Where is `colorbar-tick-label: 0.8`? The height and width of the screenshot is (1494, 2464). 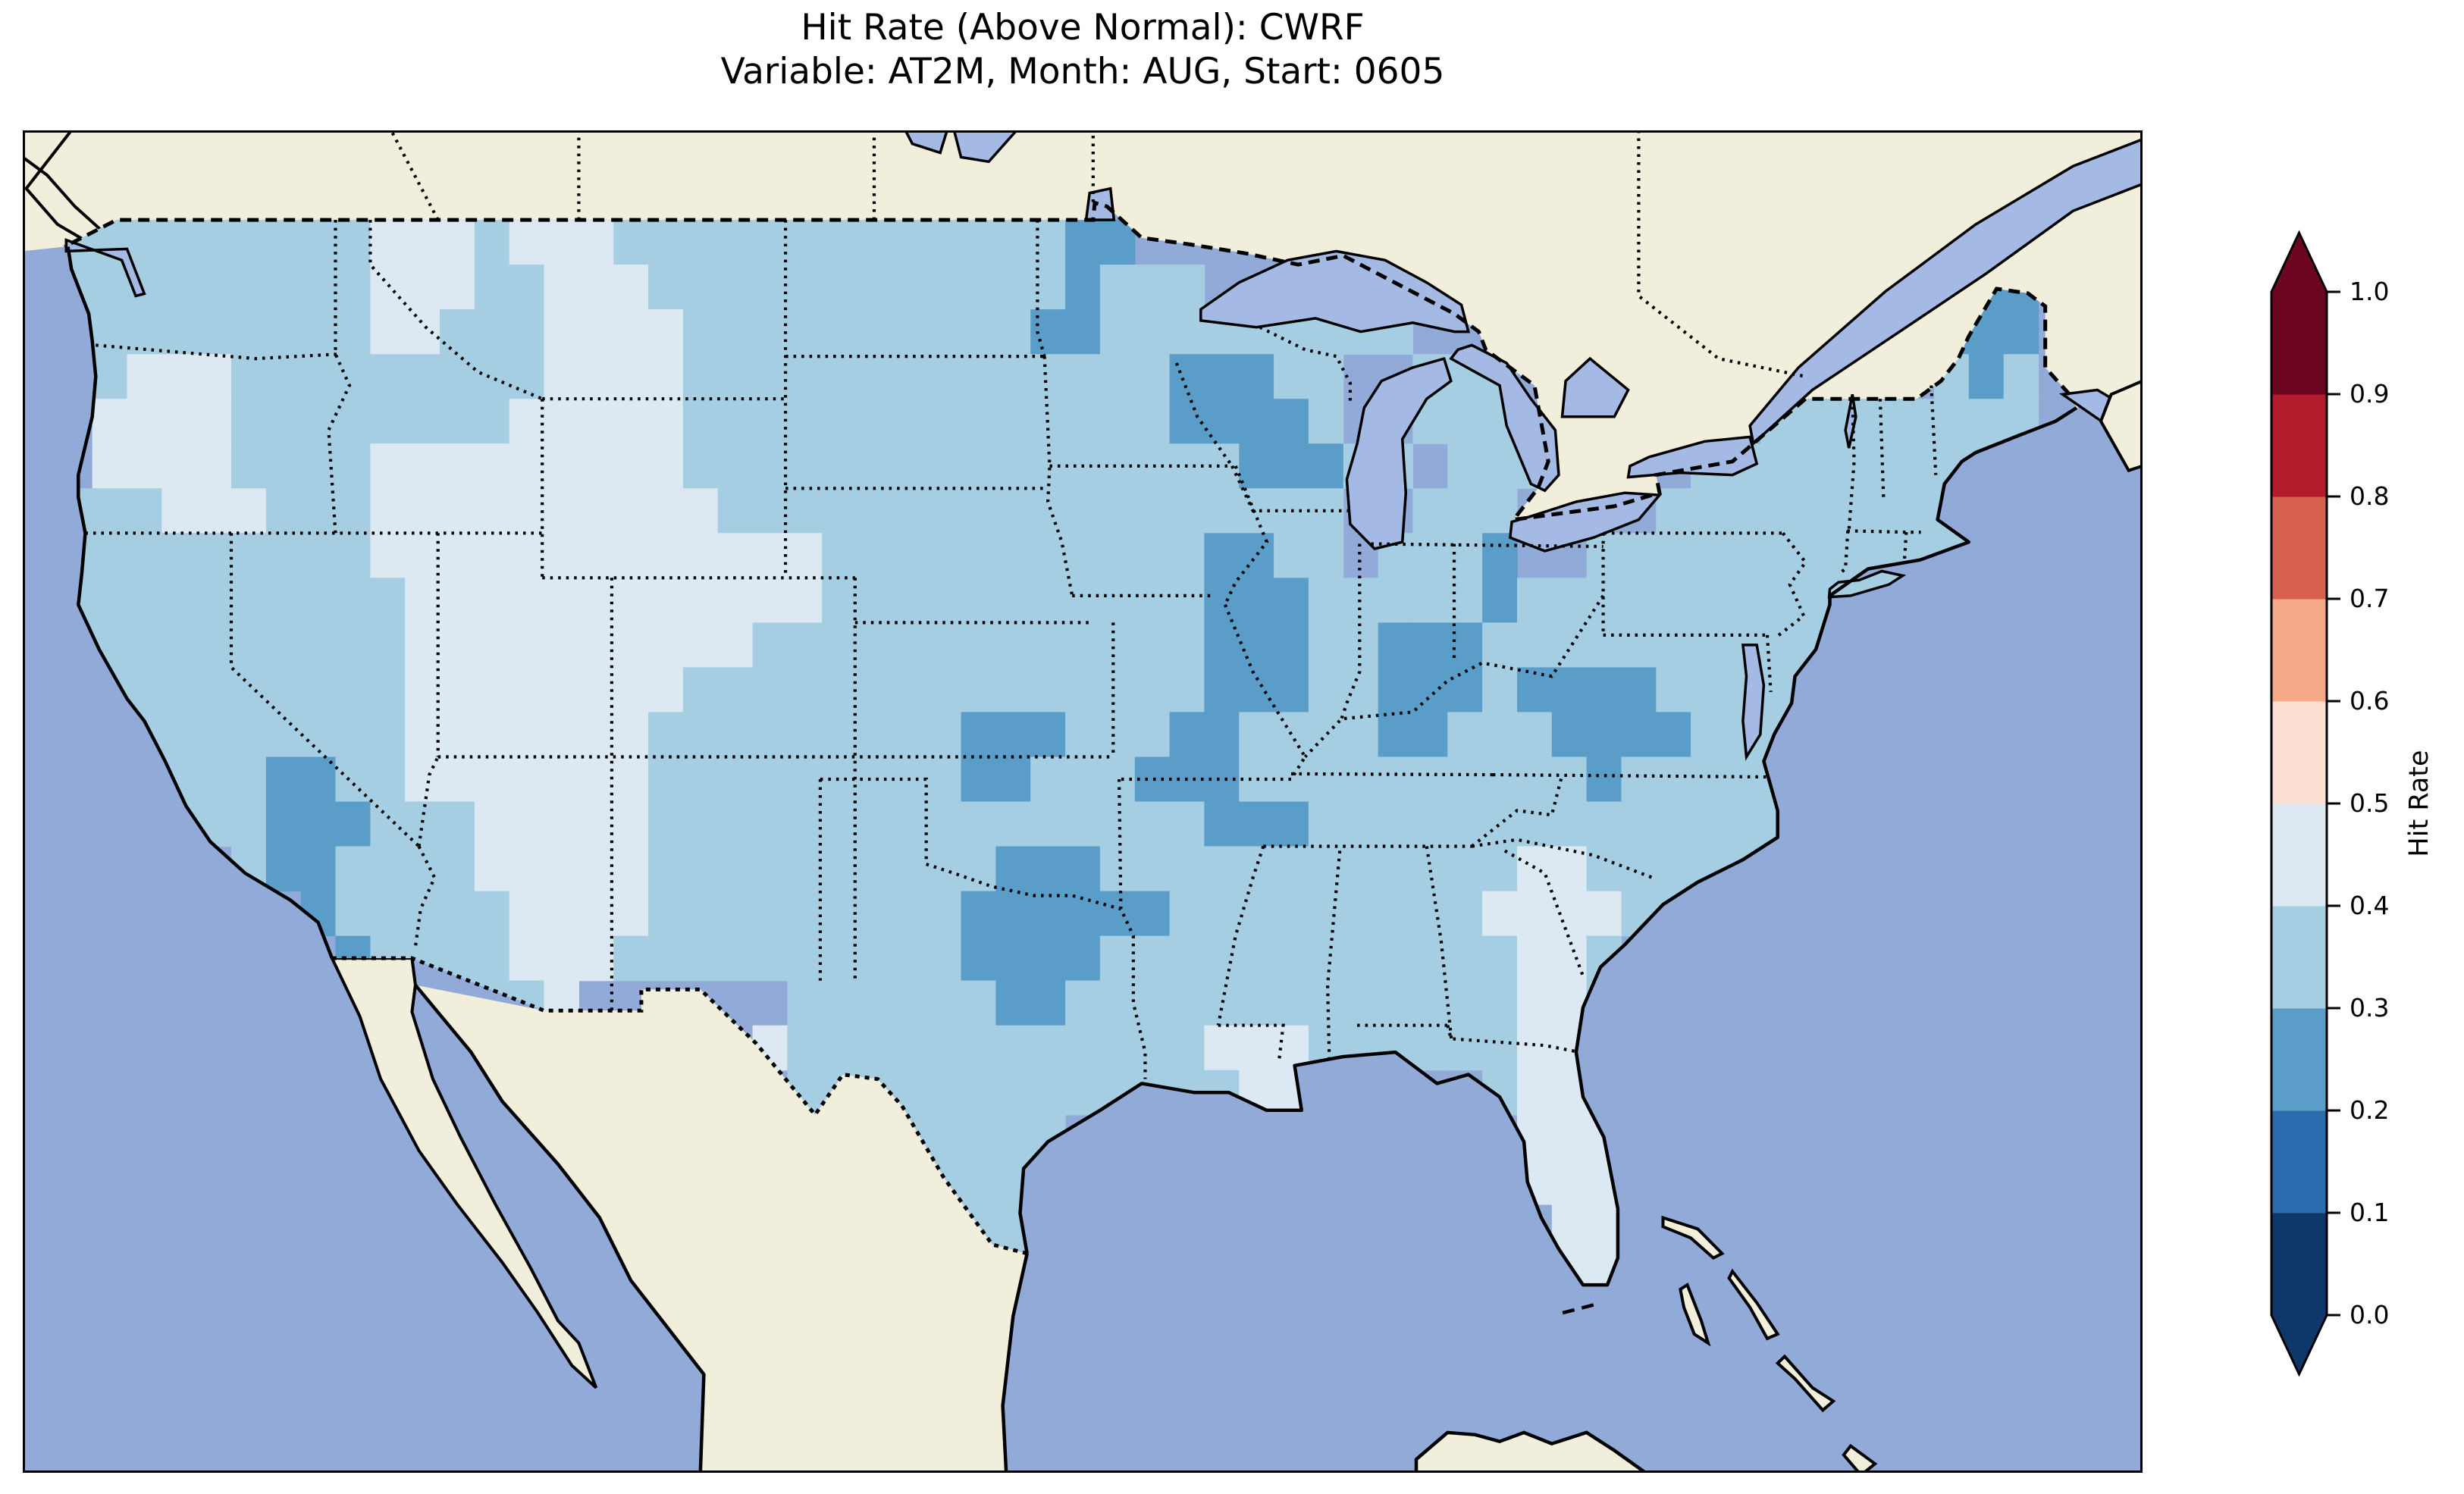 colorbar-tick-label: 0.8 is located at coordinates (2370, 496).